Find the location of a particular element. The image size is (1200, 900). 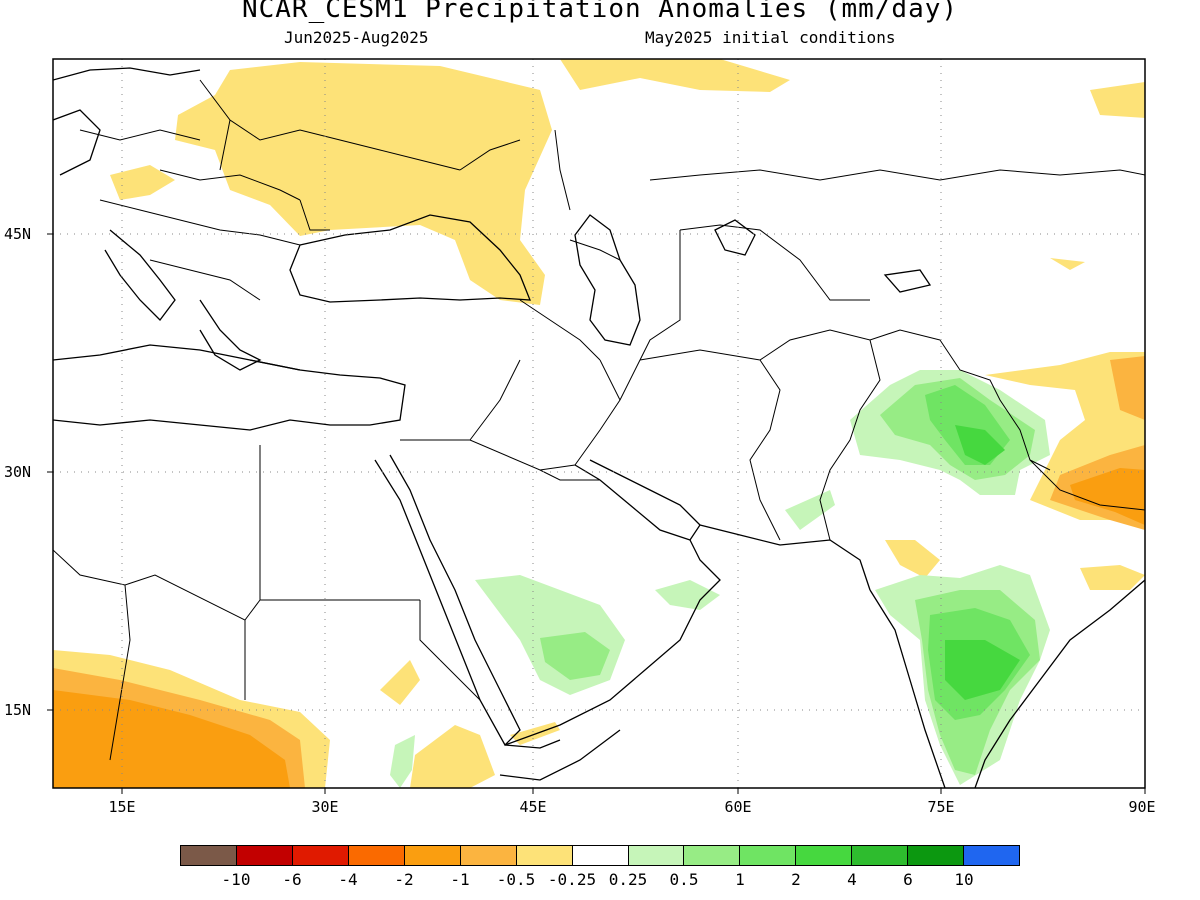

dry-region-bay-bengal is located at coordinates (1112, 577).